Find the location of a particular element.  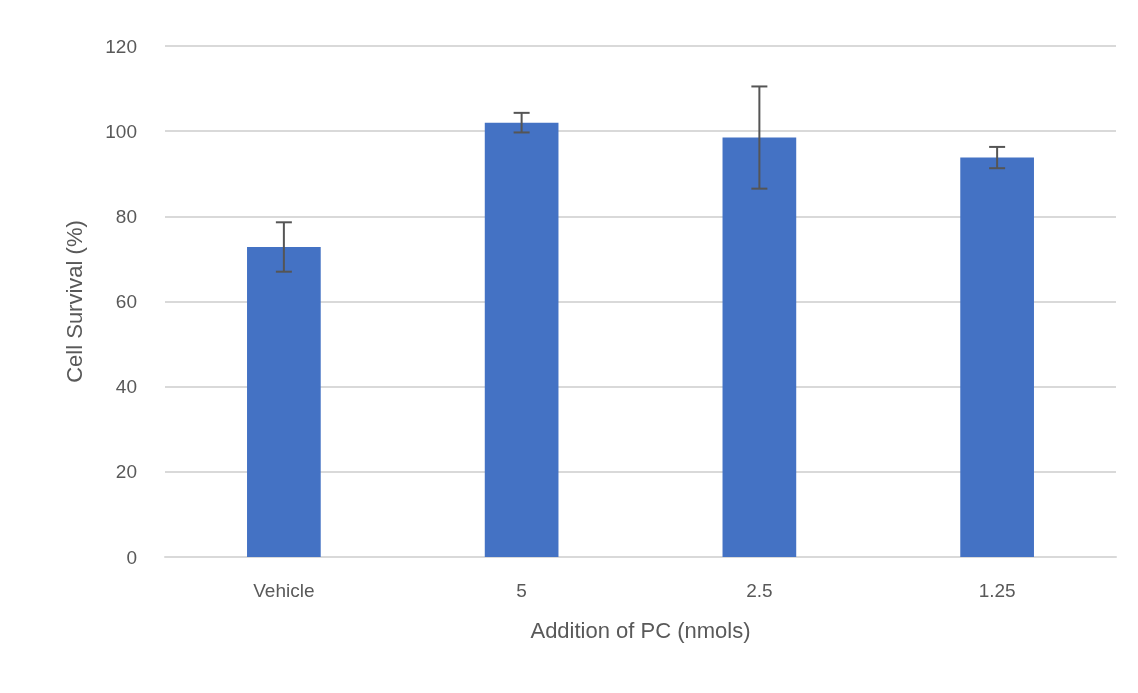

y-axis-title: Cell Survival (%) is located at coordinates (74, 301).